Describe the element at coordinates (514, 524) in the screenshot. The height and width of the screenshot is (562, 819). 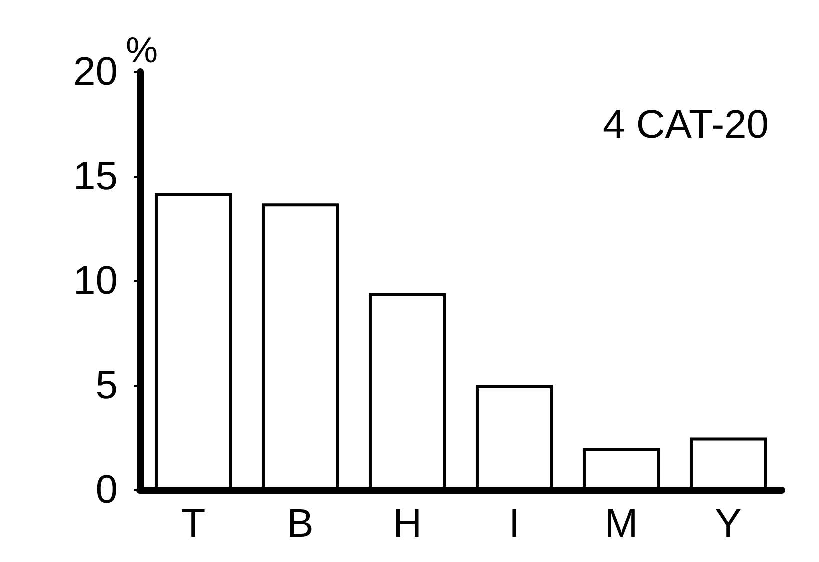
I see `x-tick-label: I` at that location.